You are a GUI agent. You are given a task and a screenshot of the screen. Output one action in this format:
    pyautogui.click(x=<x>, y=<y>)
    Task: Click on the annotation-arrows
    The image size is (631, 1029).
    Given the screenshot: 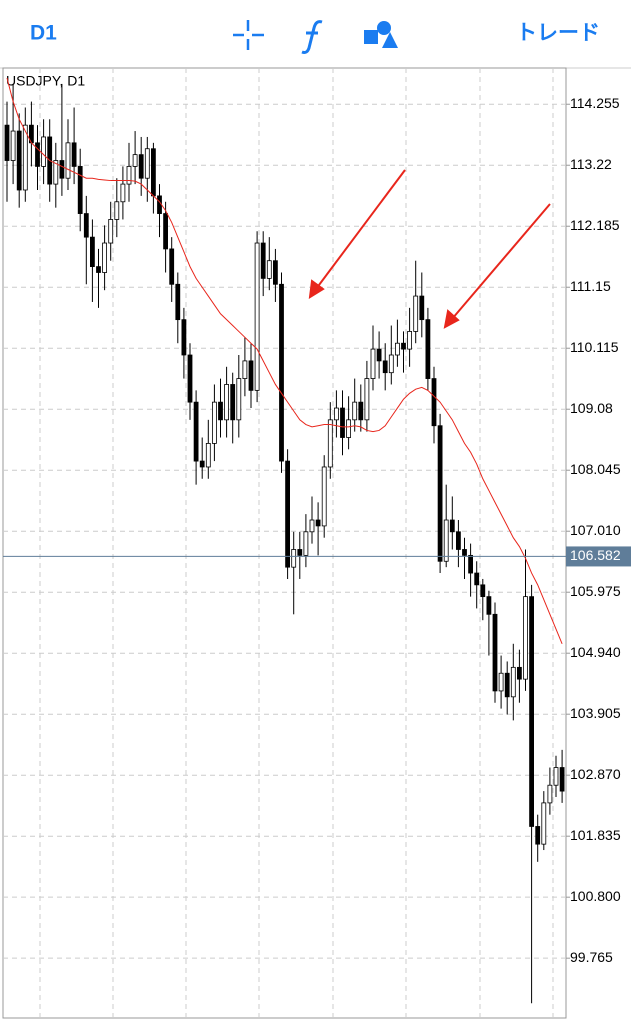 What is the action you would take?
    pyautogui.click(x=429, y=249)
    